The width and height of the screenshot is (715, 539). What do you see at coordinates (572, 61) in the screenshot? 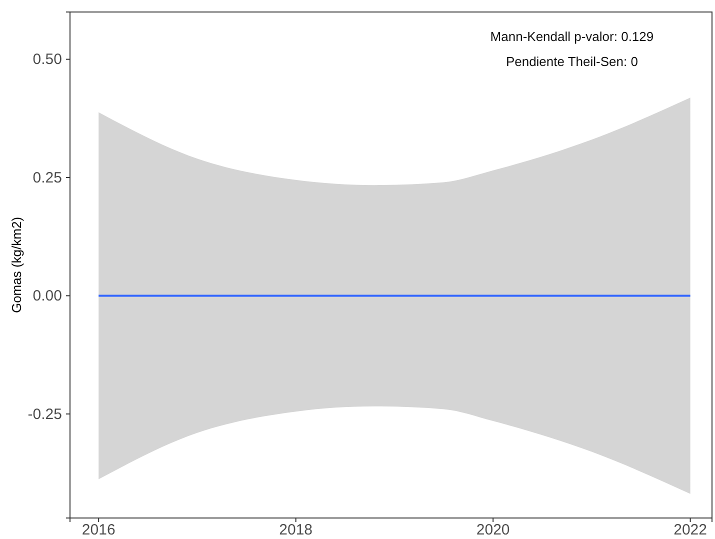
I see `annotation: Pendiente Theil-Sen: 0` at bounding box center [572, 61].